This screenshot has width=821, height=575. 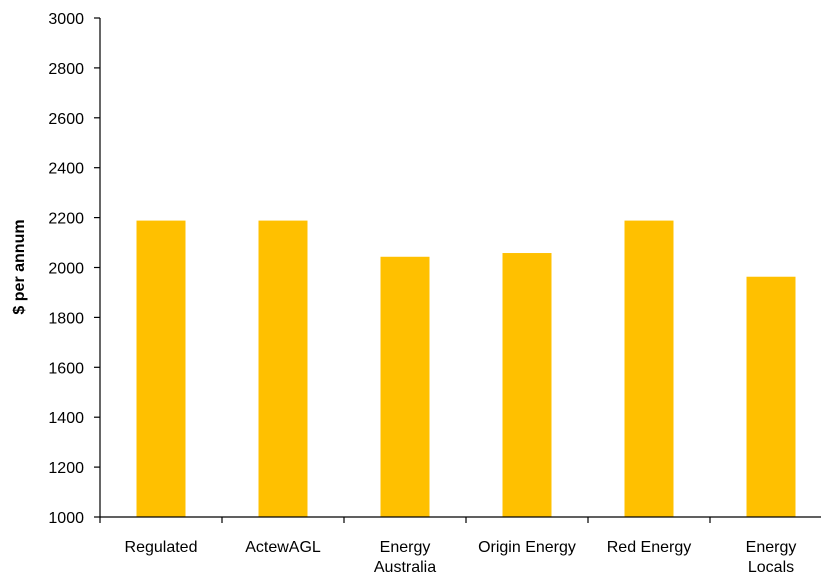 What do you see at coordinates (771, 557) in the screenshot?
I see `x-tick-label: Energy Locals` at bounding box center [771, 557].